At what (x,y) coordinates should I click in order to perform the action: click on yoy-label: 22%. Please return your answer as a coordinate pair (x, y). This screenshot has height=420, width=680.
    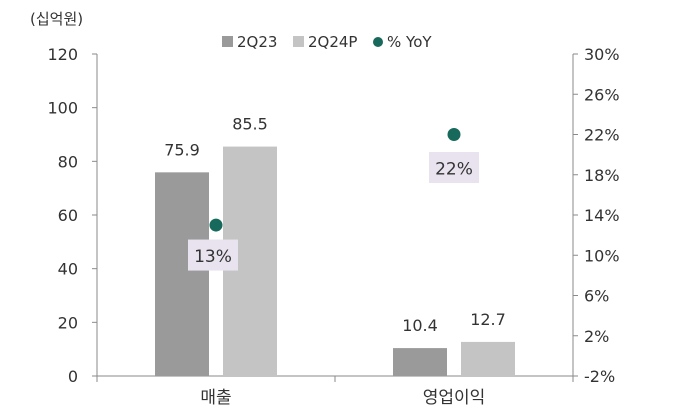
    Looking at the image, I should click on (454, 170).